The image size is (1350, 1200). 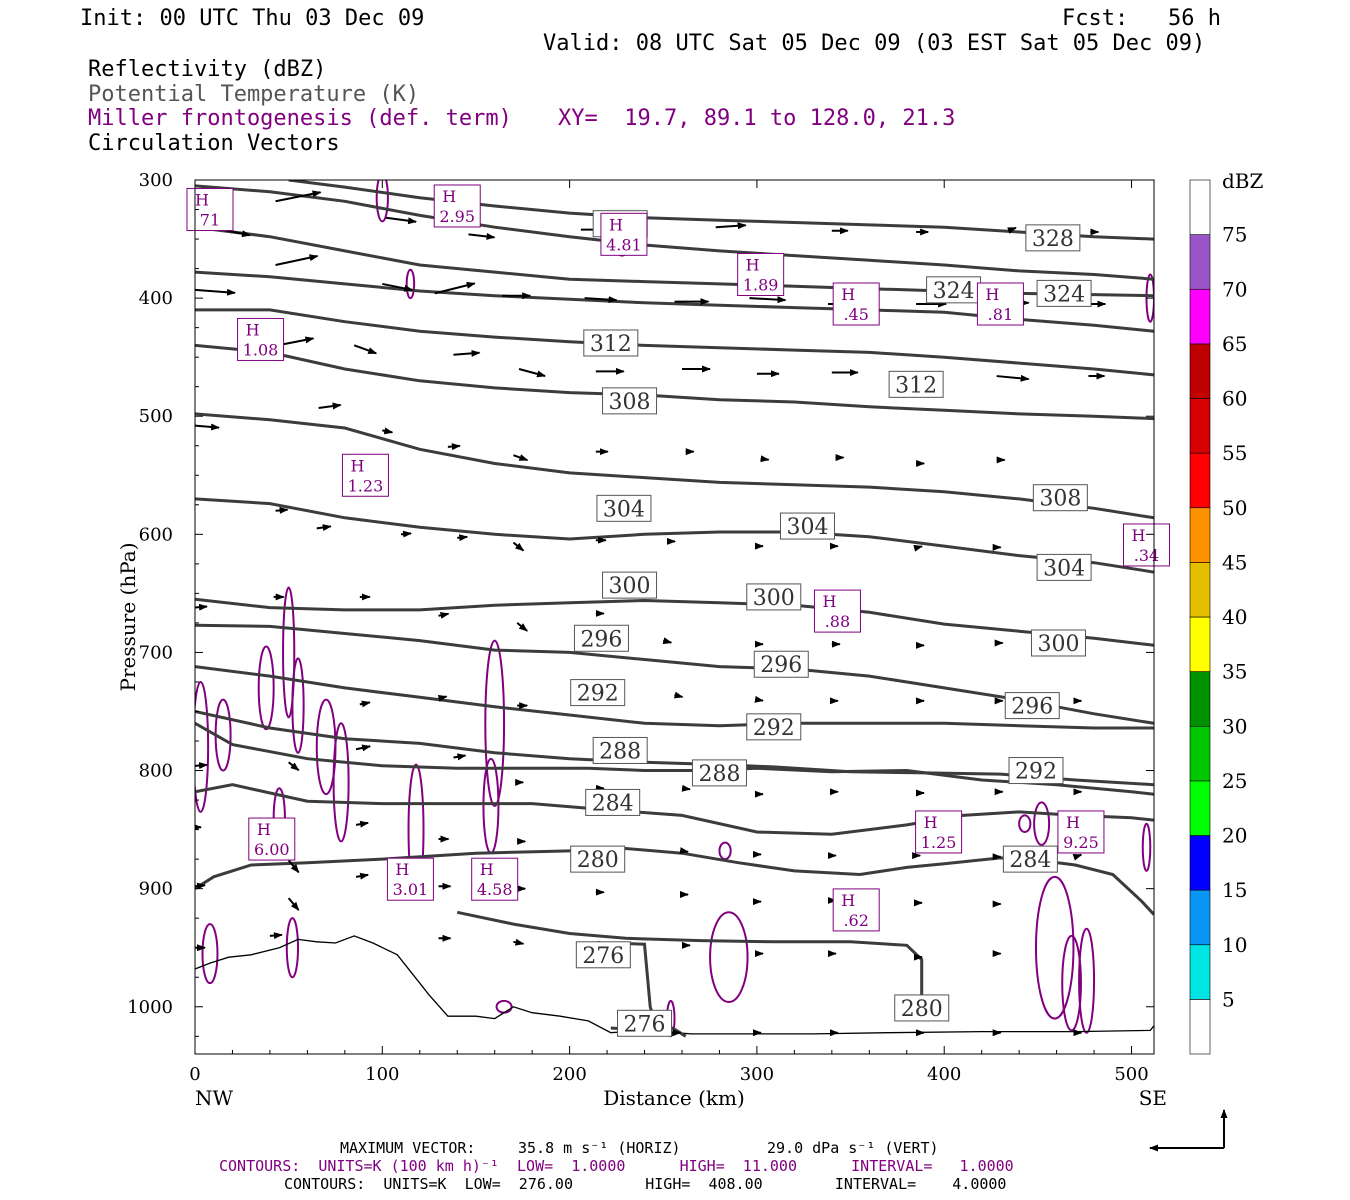 I want to click on field-reflectivity: Reflectivity (dBZ), so click(x=207, y=69).